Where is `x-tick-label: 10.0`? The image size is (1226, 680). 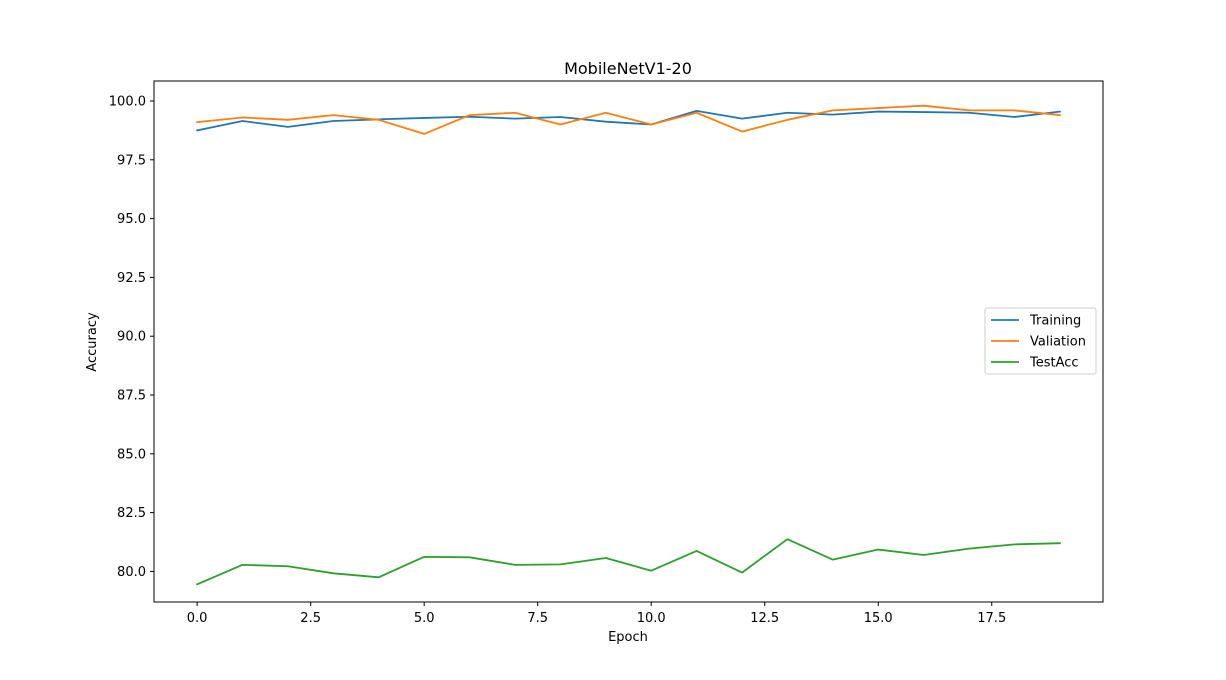
x-tick-label: 10.0 is located at coordinates (651, 618).